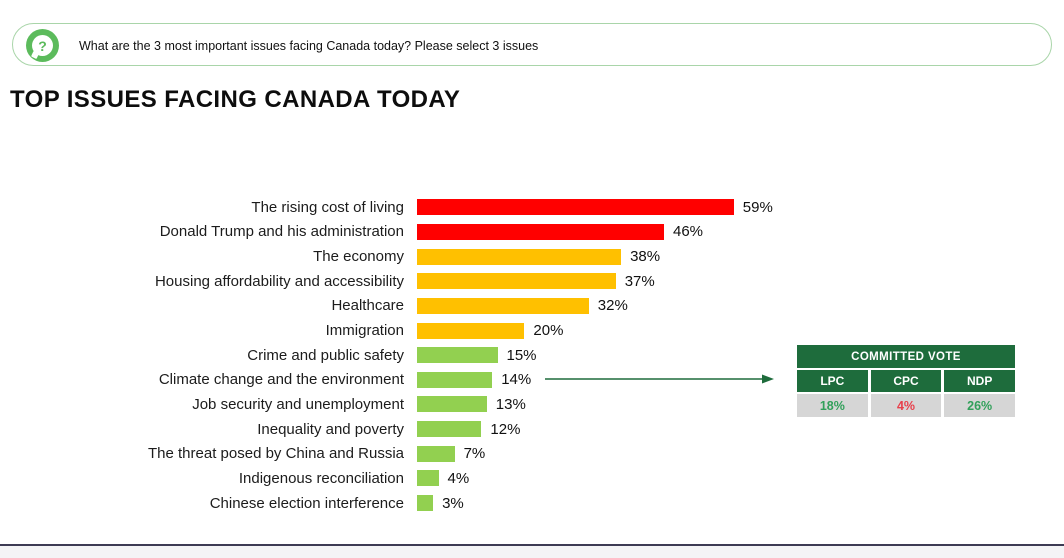 Image resolution: width=1064 pixels, height=558 pixels. What do you see at coordinates (453, 503) in the screenshot?
I see `bar-value-label: 3%` at bounding box center [453, 503].